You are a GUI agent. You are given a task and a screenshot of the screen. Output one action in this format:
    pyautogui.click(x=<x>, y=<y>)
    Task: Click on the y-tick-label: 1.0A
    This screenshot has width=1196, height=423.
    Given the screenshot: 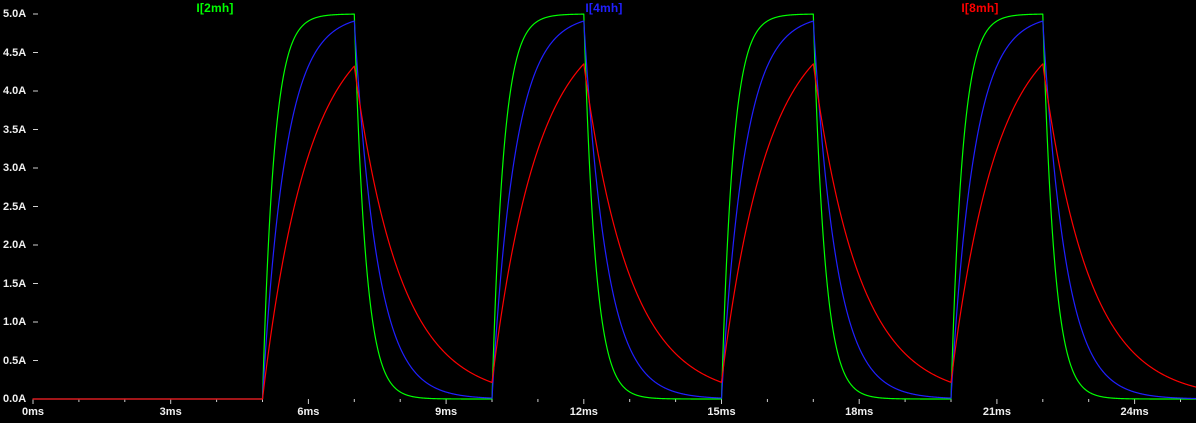 What is the action you would take?
    pyautogui.click(x=15, y=322)
    